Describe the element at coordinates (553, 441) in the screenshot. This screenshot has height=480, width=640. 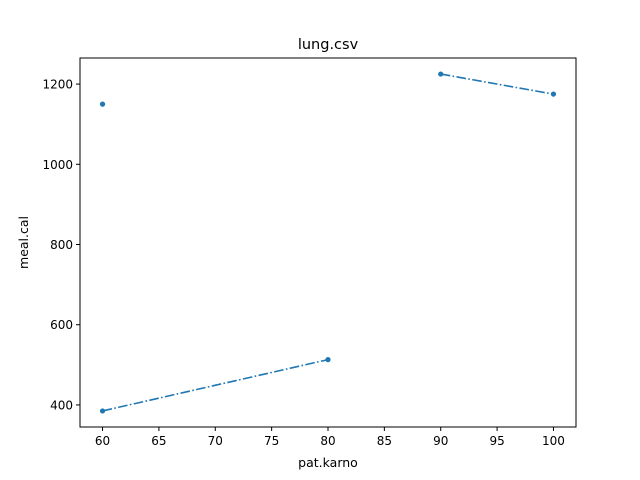
I see `x-tick-label: 100` at that location.